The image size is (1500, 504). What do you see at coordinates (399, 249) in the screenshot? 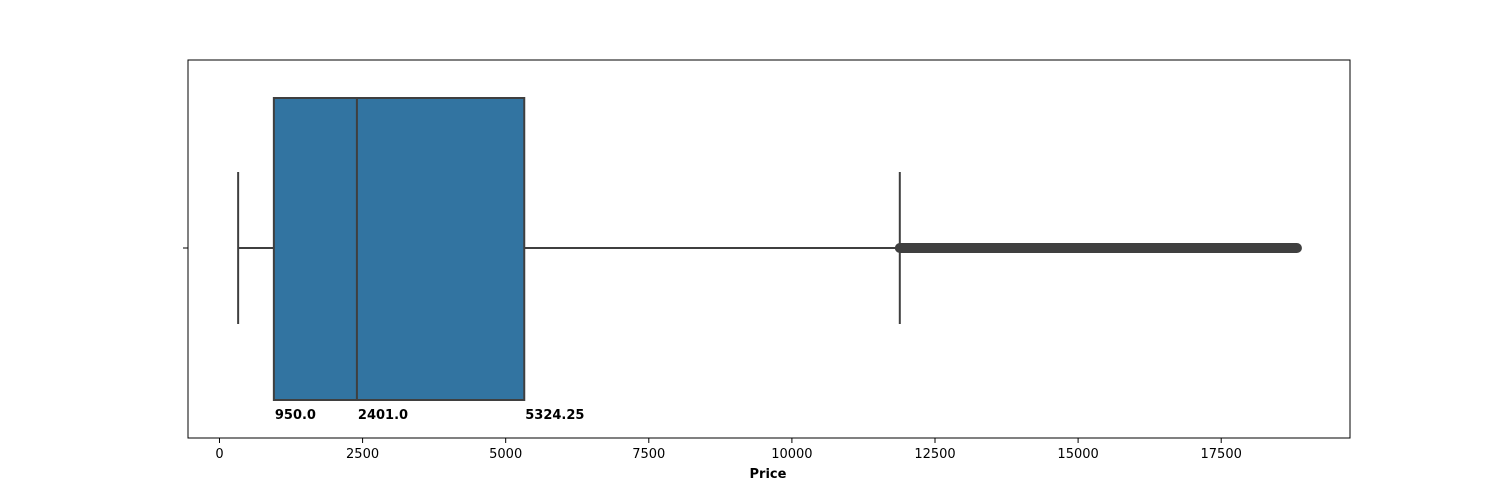
I see `iqr-box` at bounding box center [399, 249].